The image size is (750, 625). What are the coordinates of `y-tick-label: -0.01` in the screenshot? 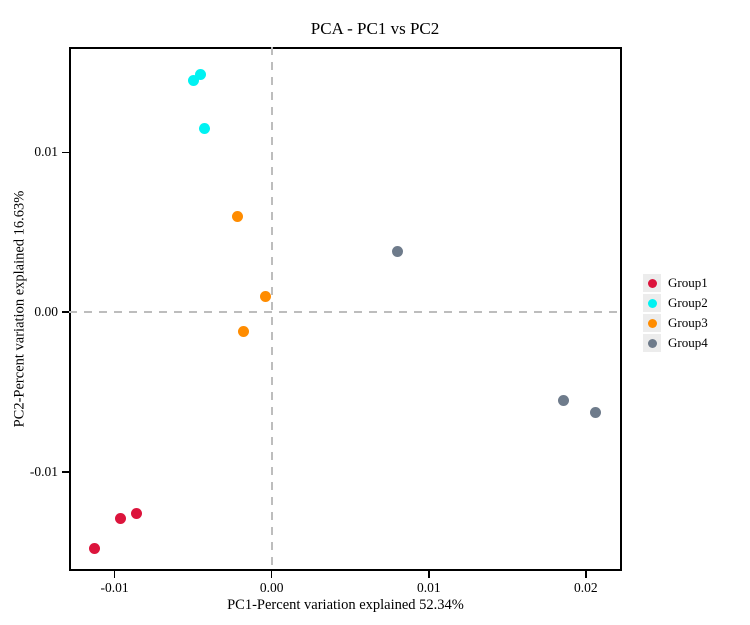 It's located at (43, 471).